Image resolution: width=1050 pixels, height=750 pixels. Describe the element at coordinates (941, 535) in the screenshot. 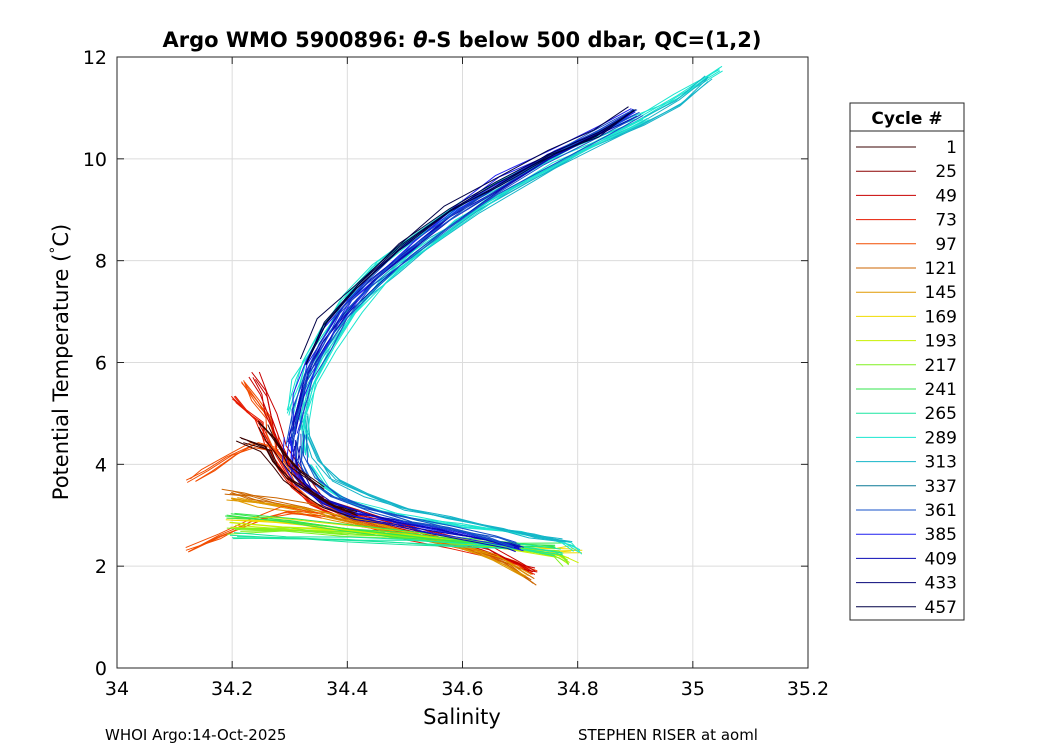

I see `legend-label: 385` at that location.